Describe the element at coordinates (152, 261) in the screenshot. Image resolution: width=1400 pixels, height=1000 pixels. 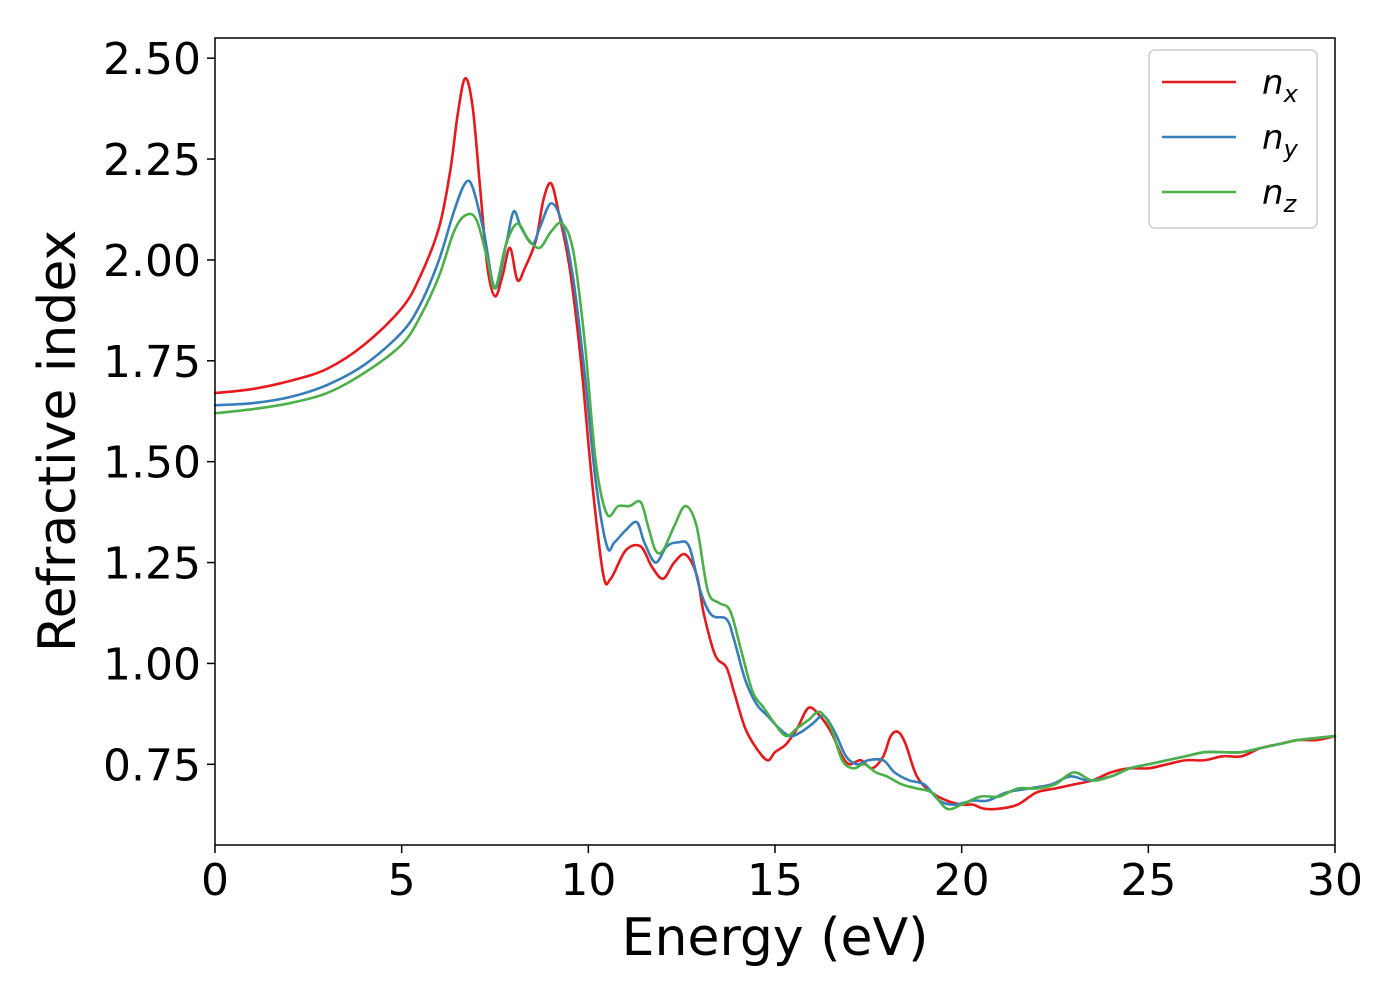
I see `y-tick-label: 2.00` at that location.